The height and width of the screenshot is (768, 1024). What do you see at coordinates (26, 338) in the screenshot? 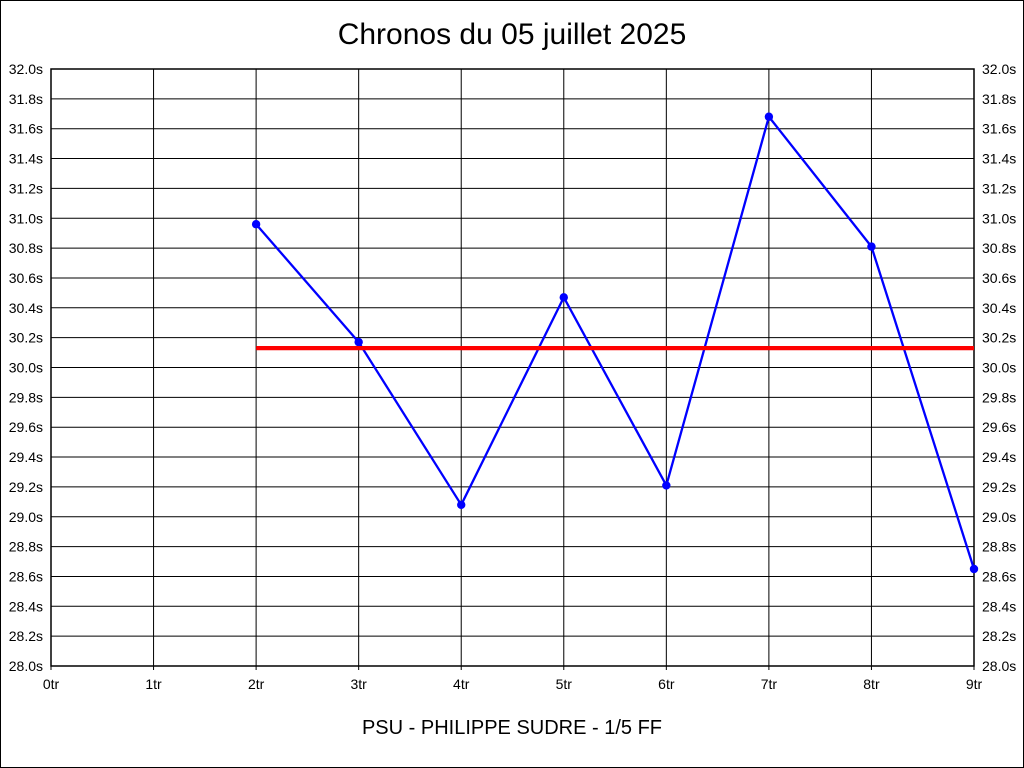
I see `y-tick-label-left: 30.2s` at bounding box center [26, 338].